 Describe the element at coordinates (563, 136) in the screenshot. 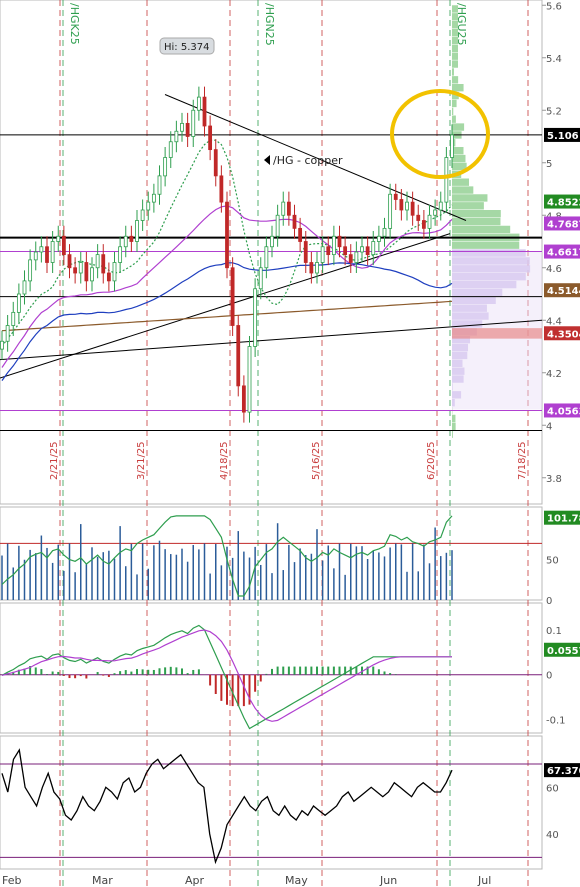

I see `price-badge-label: 5.106` at that location.